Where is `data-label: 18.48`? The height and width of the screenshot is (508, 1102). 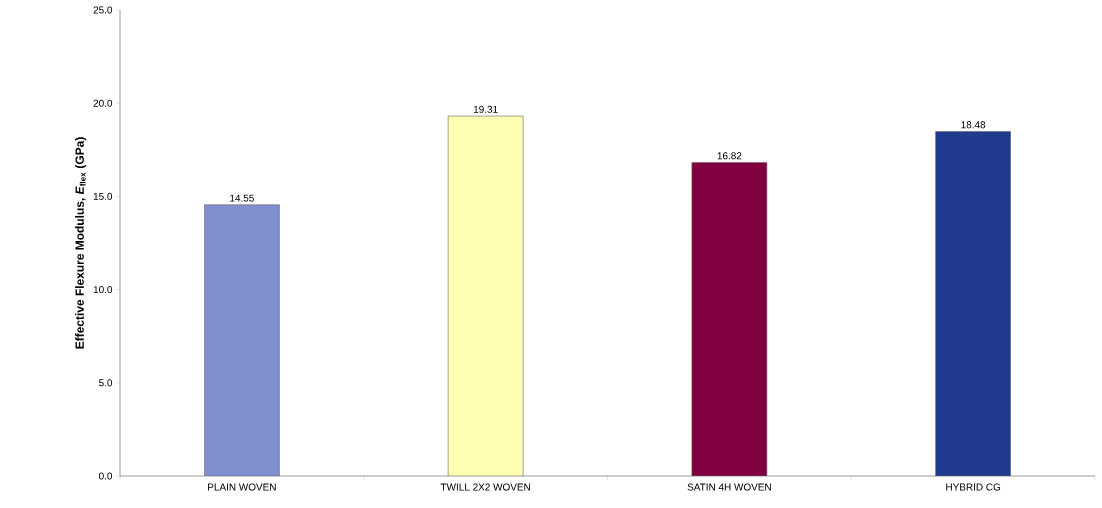
data-label: 18.48 is located at coordinates (973, 125).